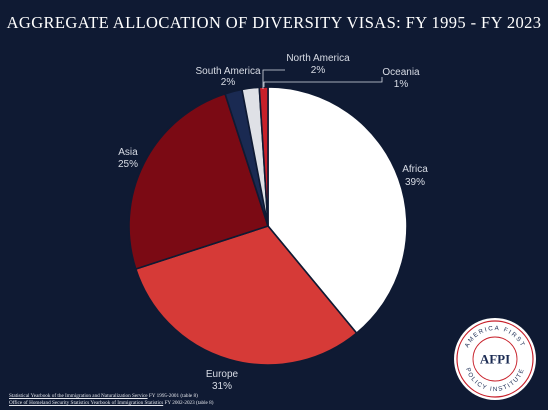 The height and width of the screenshot is (410, 548). I want to click on slice-label-oceania: Oceania, so click(401, 72).